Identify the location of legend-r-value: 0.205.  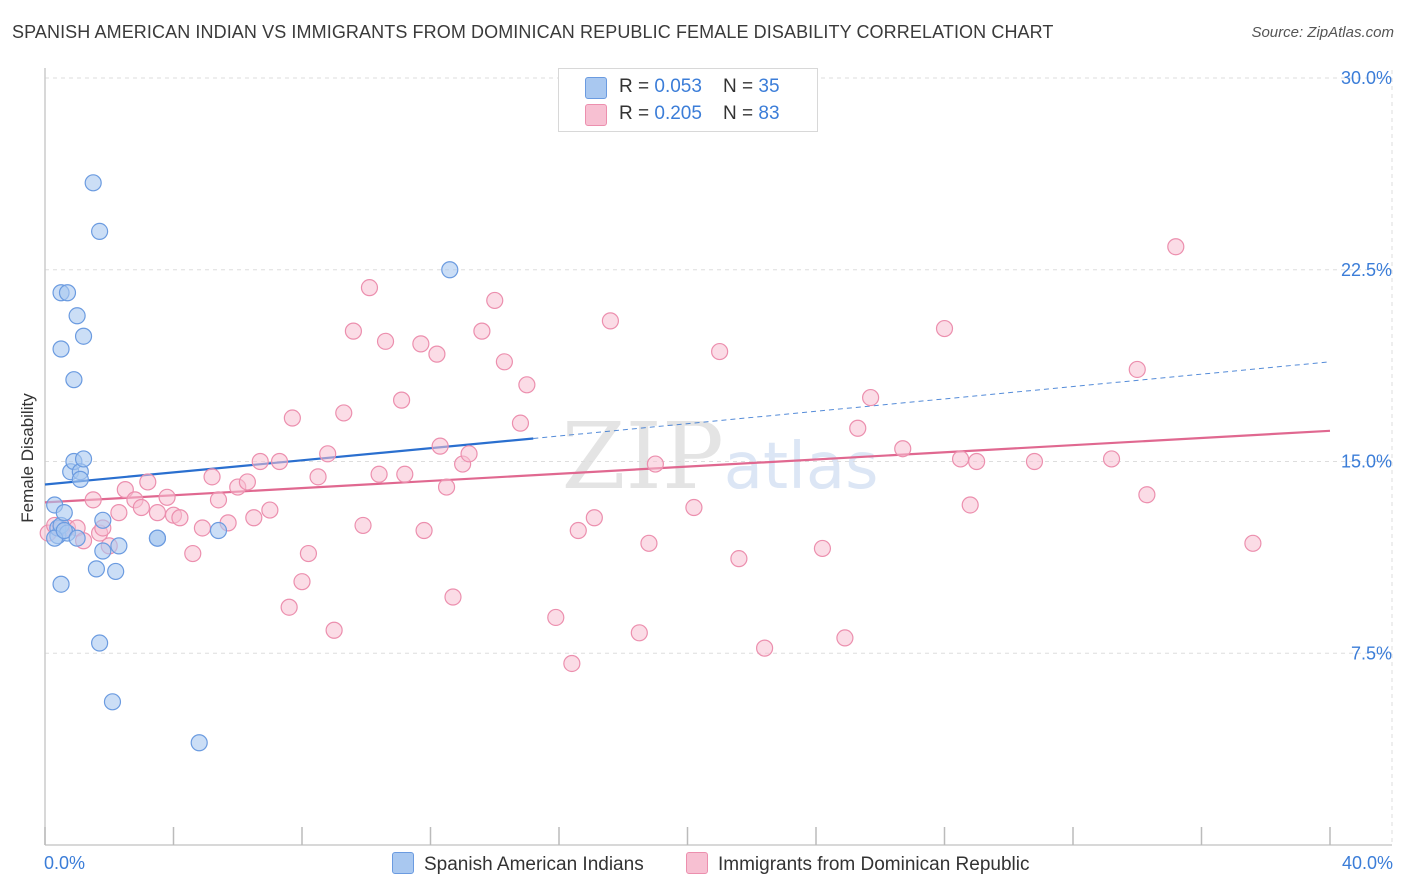
(678, 113).